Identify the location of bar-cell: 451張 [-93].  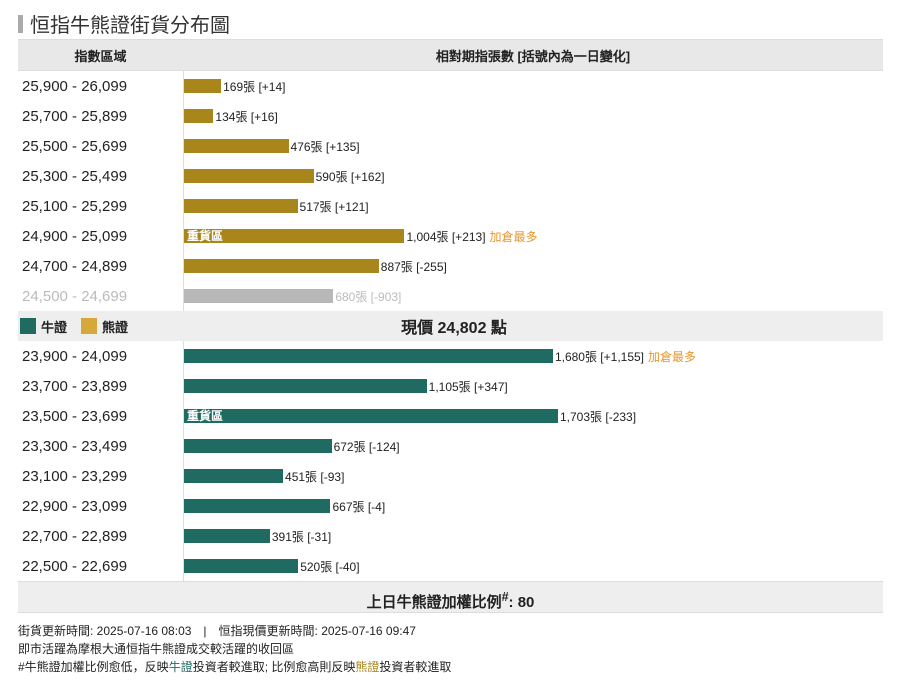
(533, 476).